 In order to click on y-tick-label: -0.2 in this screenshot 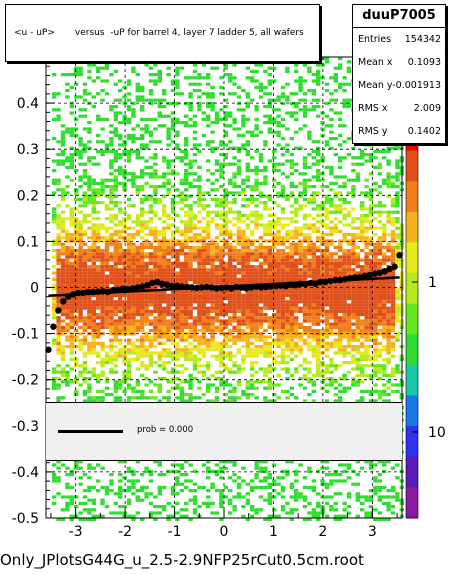, I will do `click(25, 381)`.